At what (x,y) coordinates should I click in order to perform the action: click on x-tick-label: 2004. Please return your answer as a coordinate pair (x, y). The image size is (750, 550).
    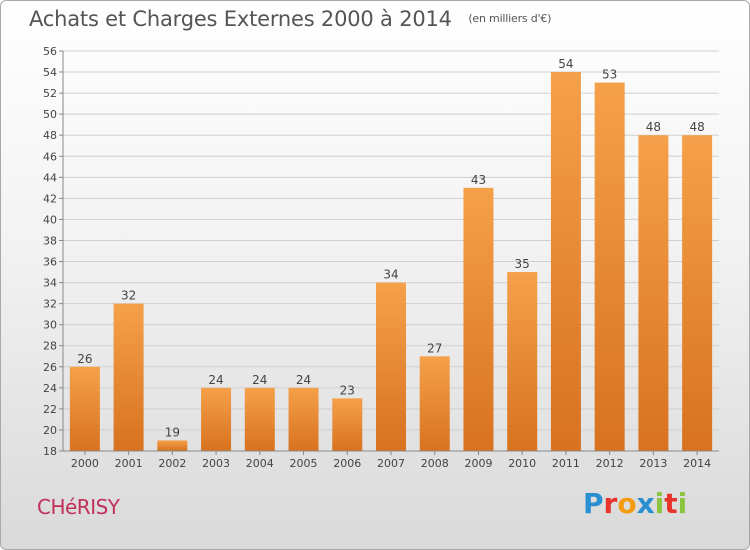
    Looking at the image, I should click on (260, 463).